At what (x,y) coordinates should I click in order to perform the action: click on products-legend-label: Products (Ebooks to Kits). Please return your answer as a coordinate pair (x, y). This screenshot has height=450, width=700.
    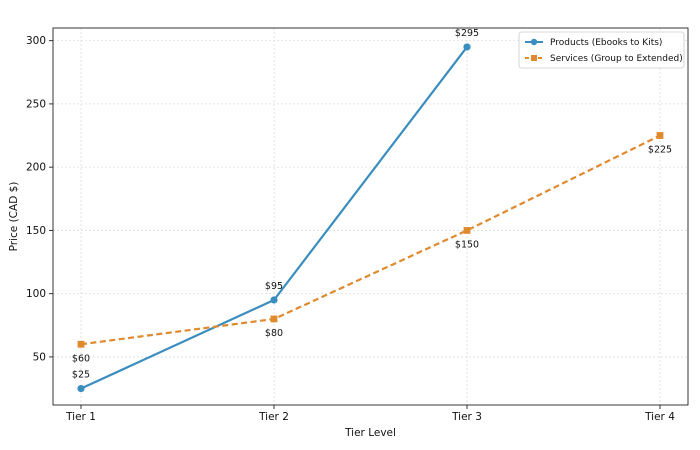
    Looking at the image, I should click on (606, 43).